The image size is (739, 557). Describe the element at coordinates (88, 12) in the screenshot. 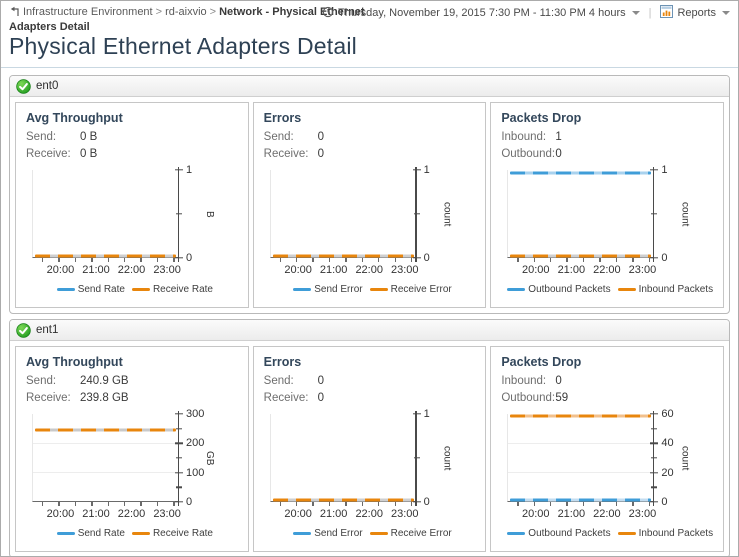

I see `breadcrumb-item-infrastructure-environment: Infrastructure Environment` at that location.